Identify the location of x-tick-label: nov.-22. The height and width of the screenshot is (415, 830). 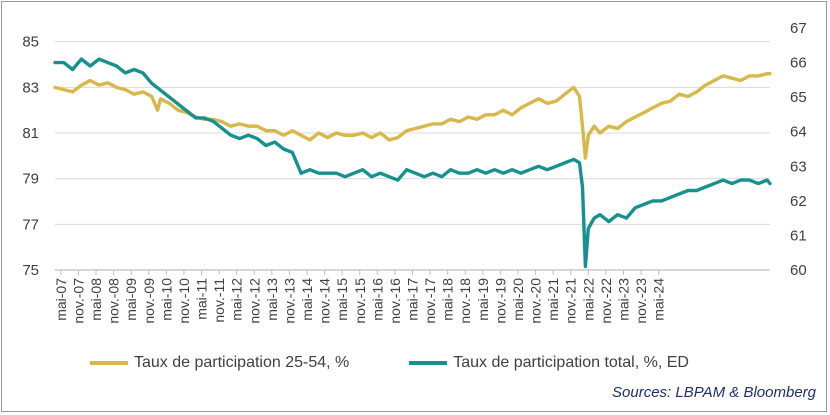
(606, 301).